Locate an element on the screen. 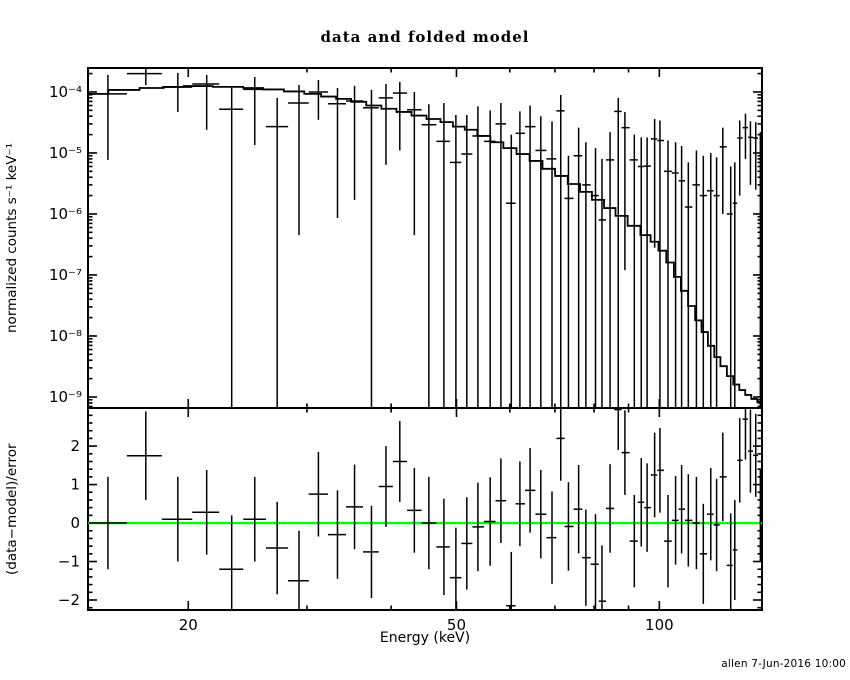 The width and height of the screenshot is (850, 680). y-axis-label-spectrum: normalized counts s⁻¹ keV⁻¹ is located at coordinates (12, 238).